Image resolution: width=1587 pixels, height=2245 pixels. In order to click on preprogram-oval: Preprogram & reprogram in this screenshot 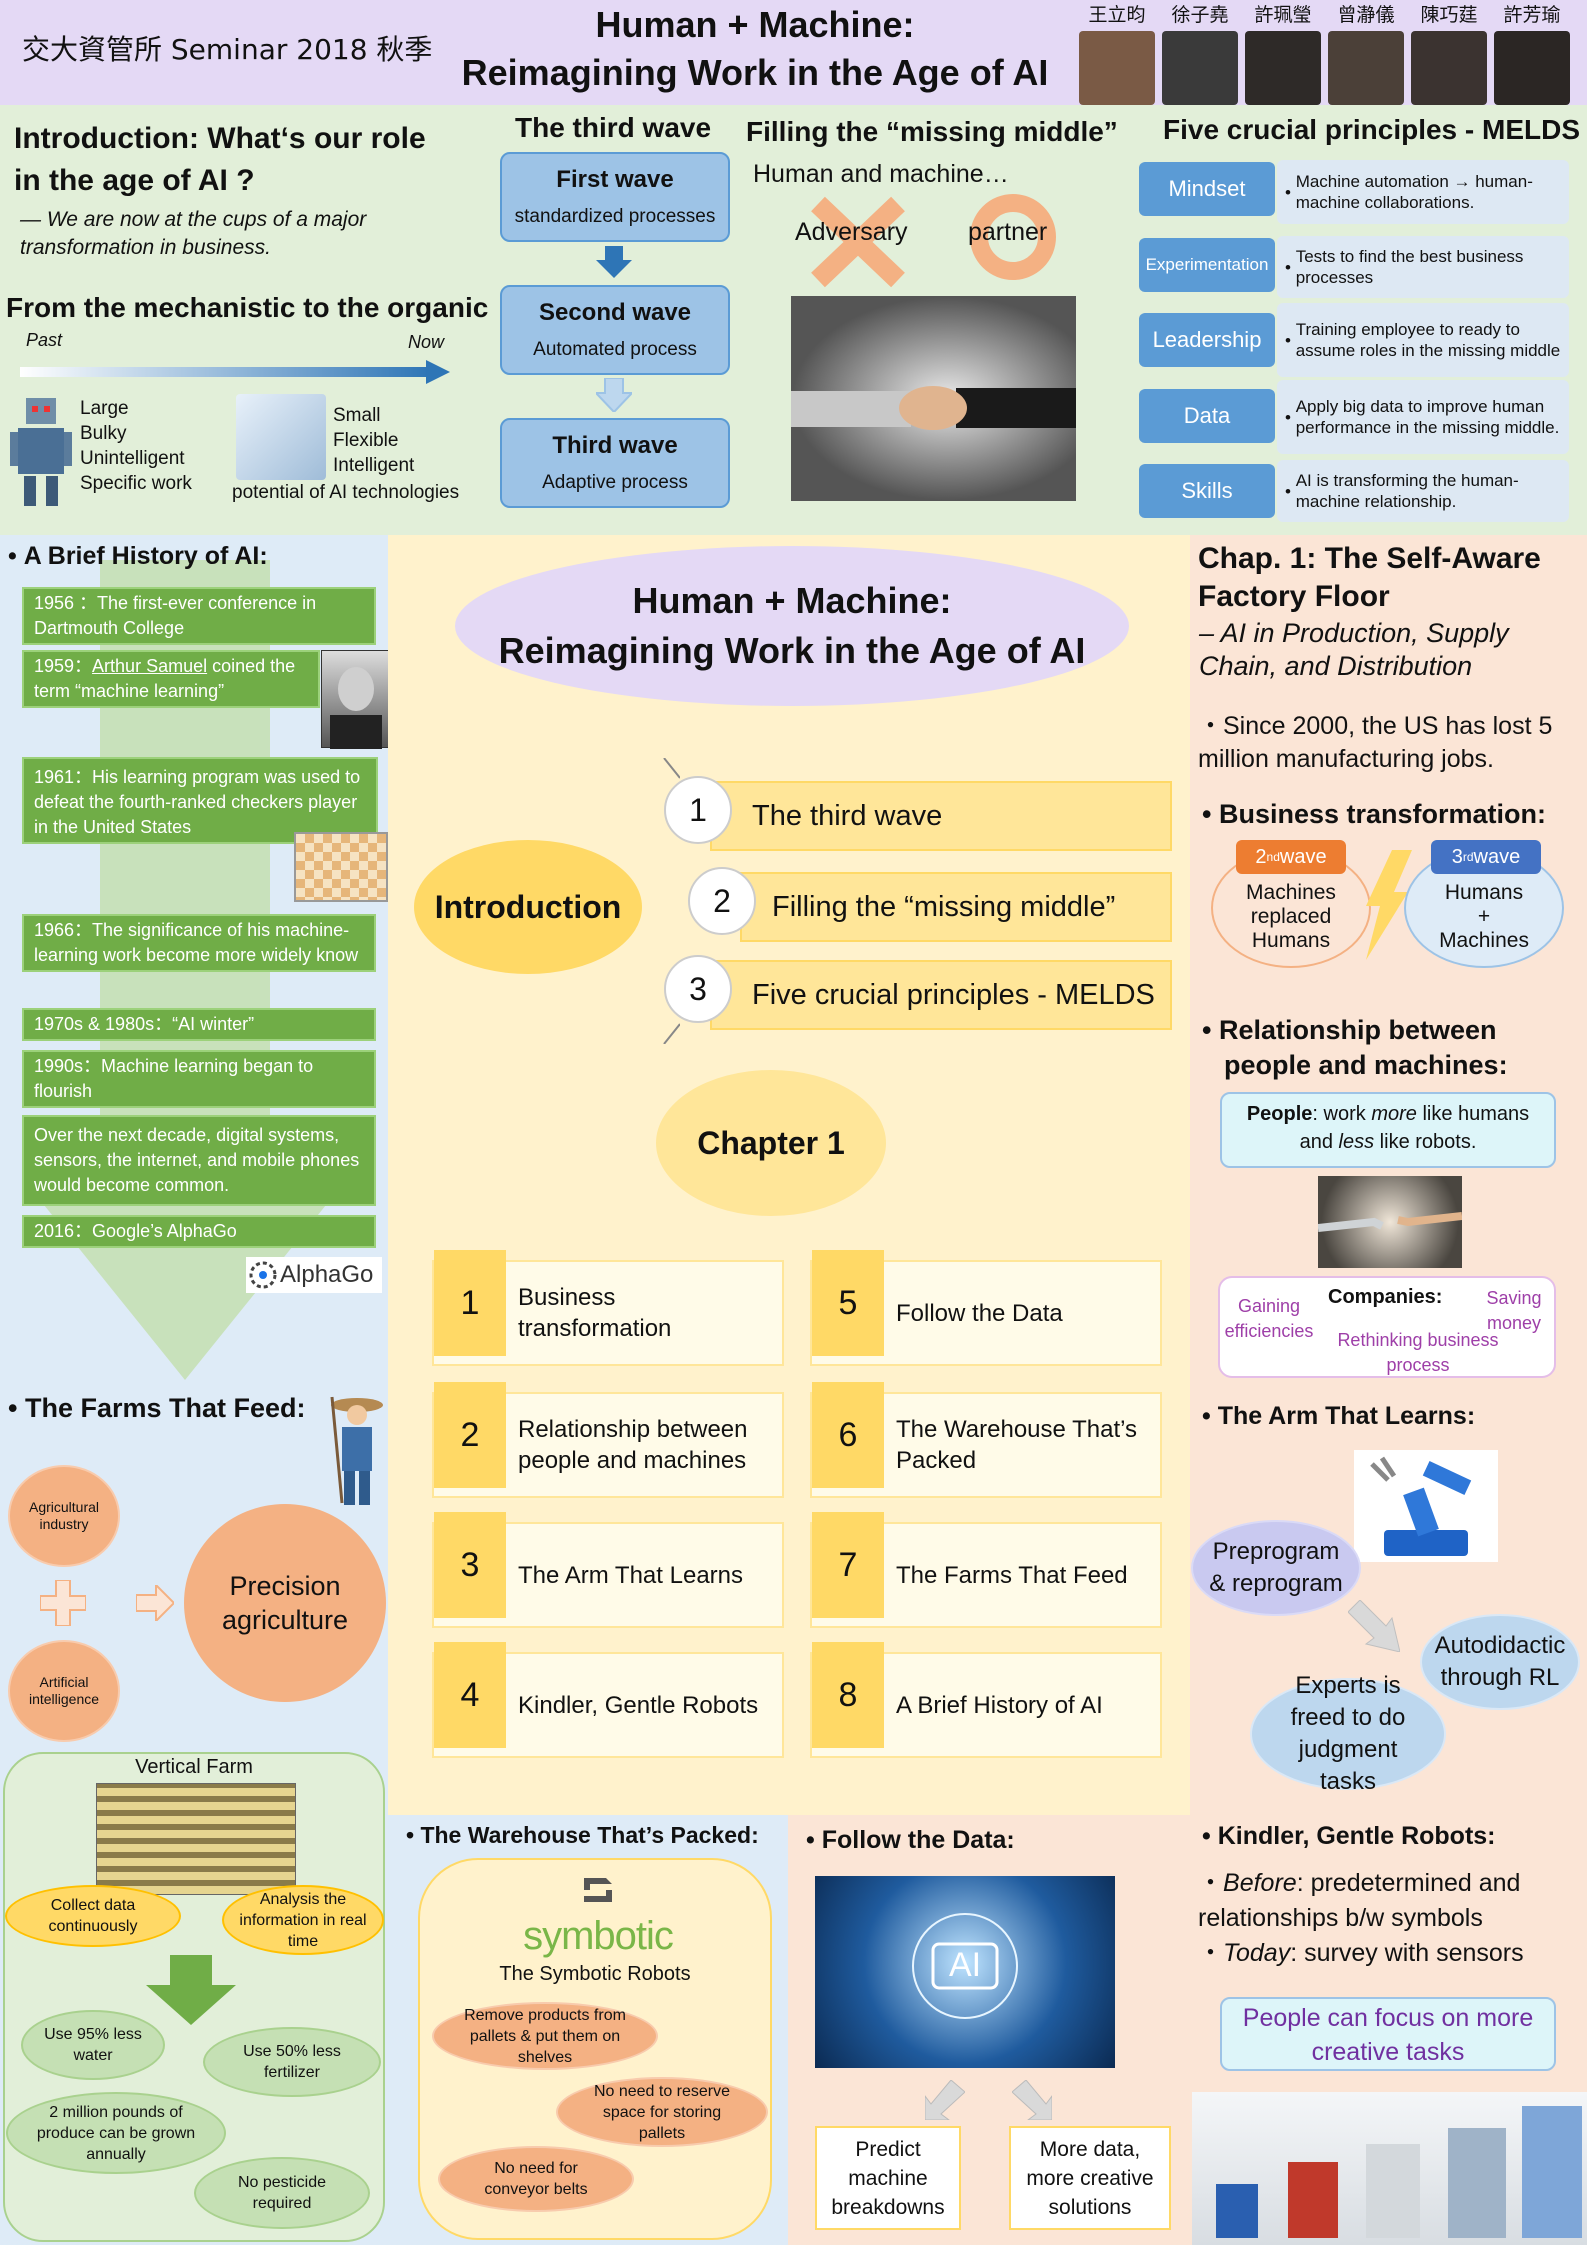, I will do `click(1276, 1568)`.